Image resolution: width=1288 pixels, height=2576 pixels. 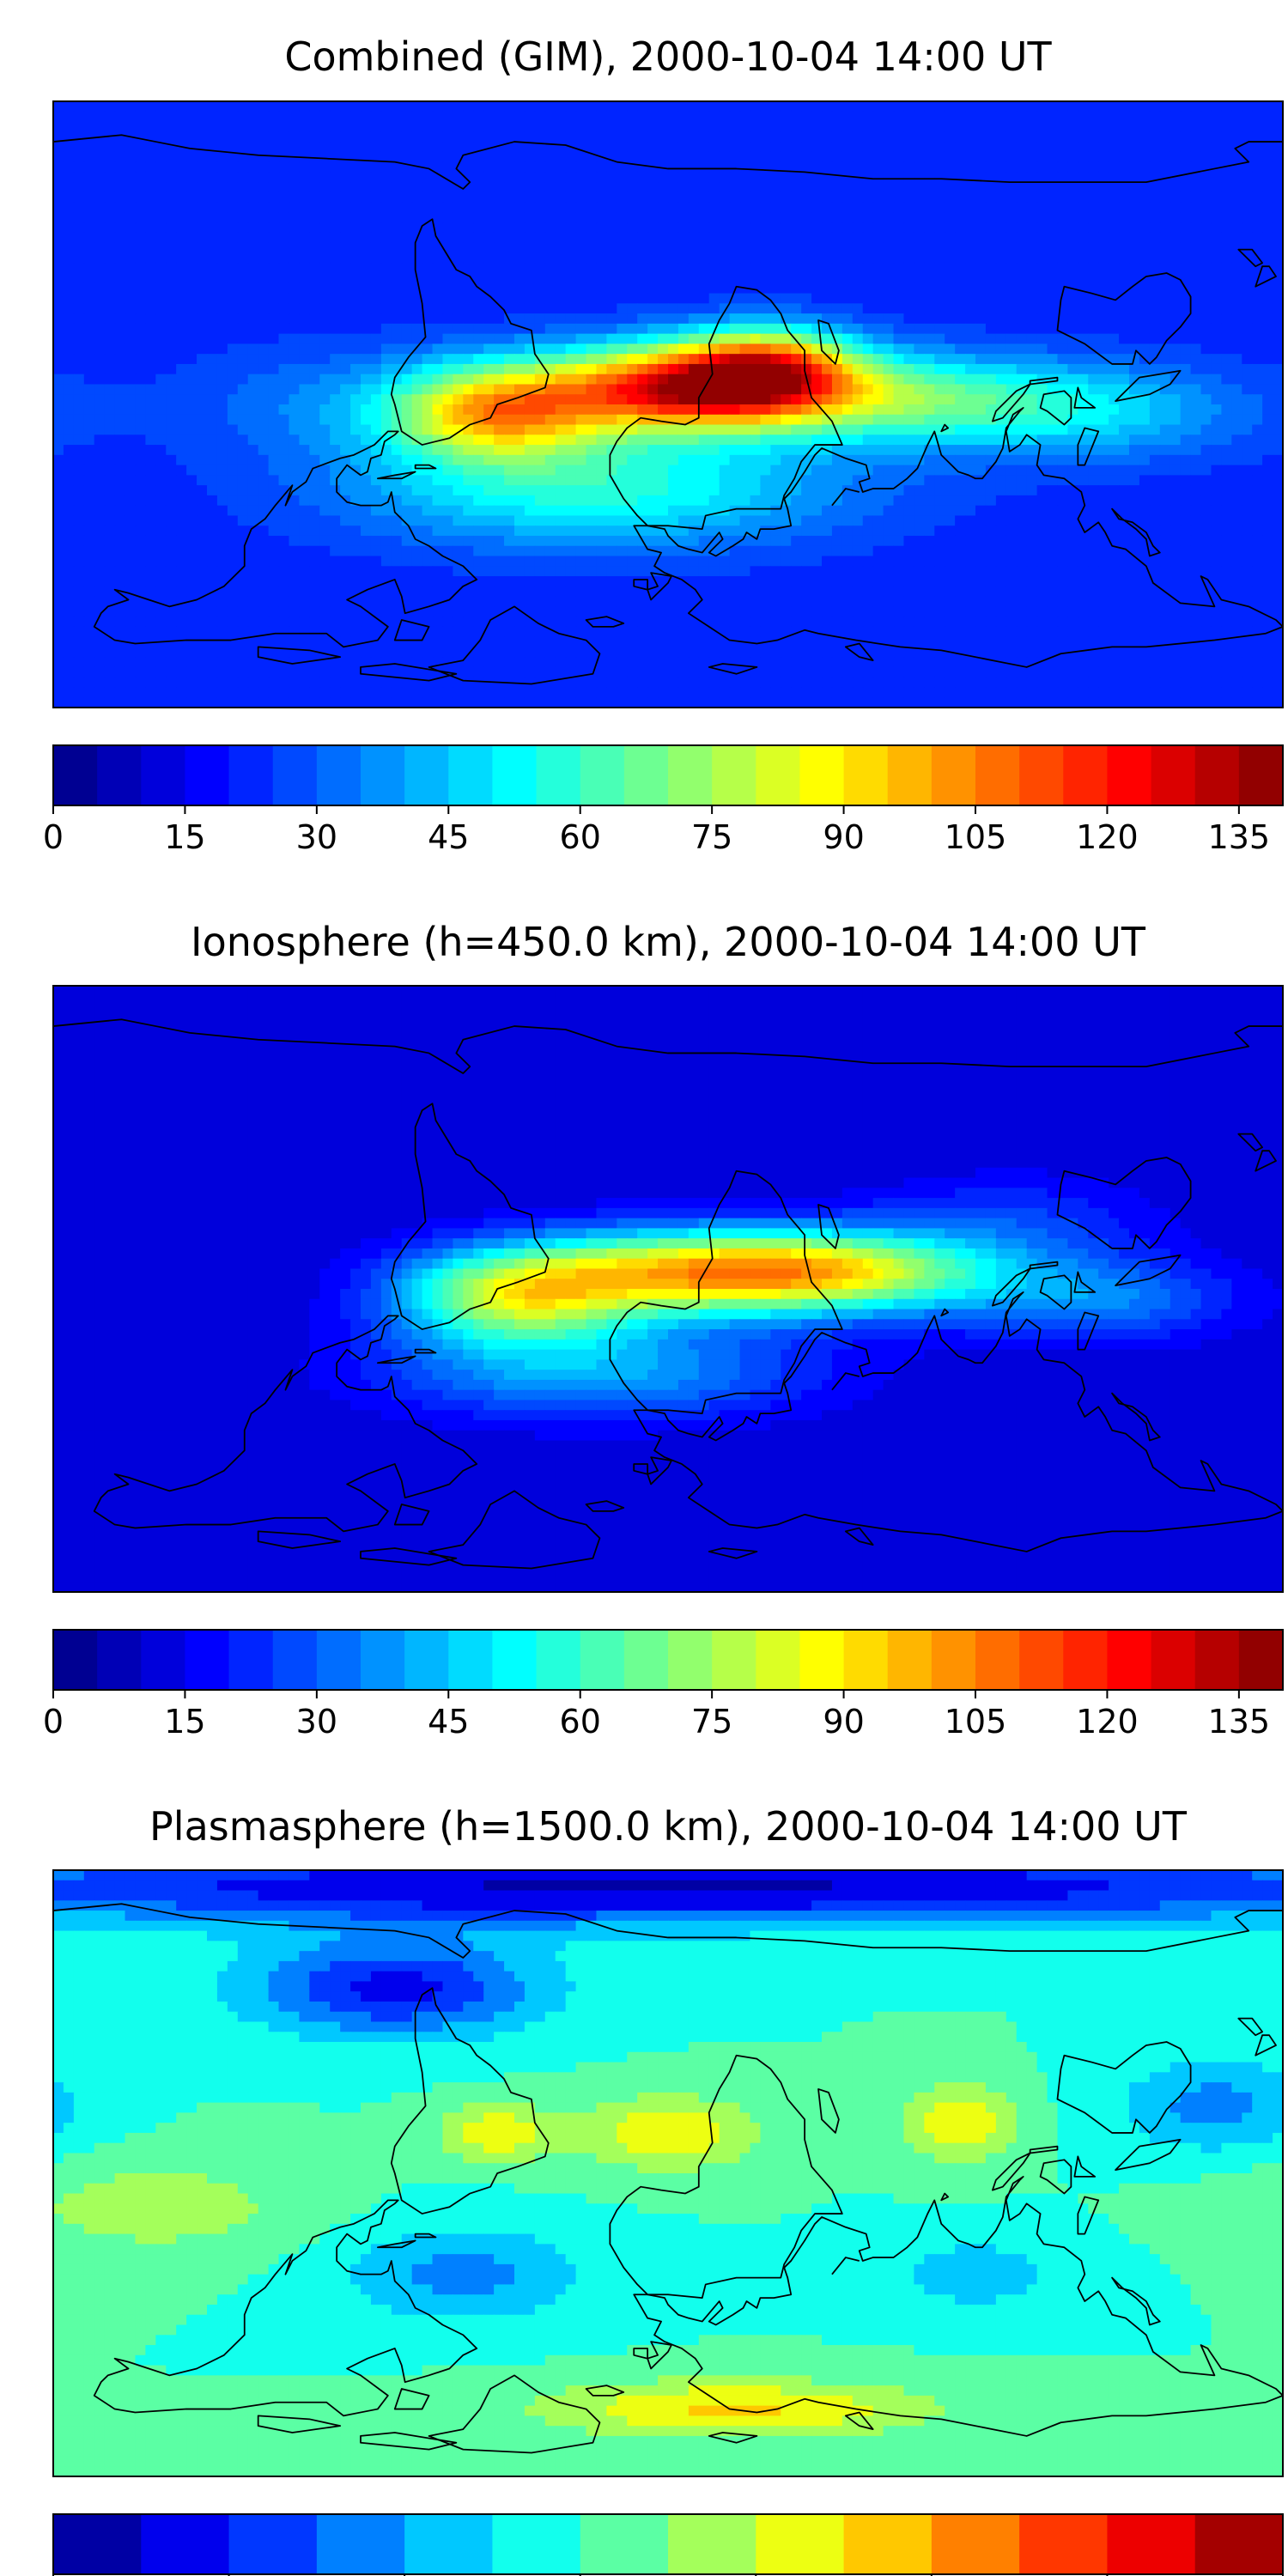 What do you see at coordinates (53, 837) in the screenshot?
I see `colorbar-tick-label: 0` at bounding box center [53, 837].